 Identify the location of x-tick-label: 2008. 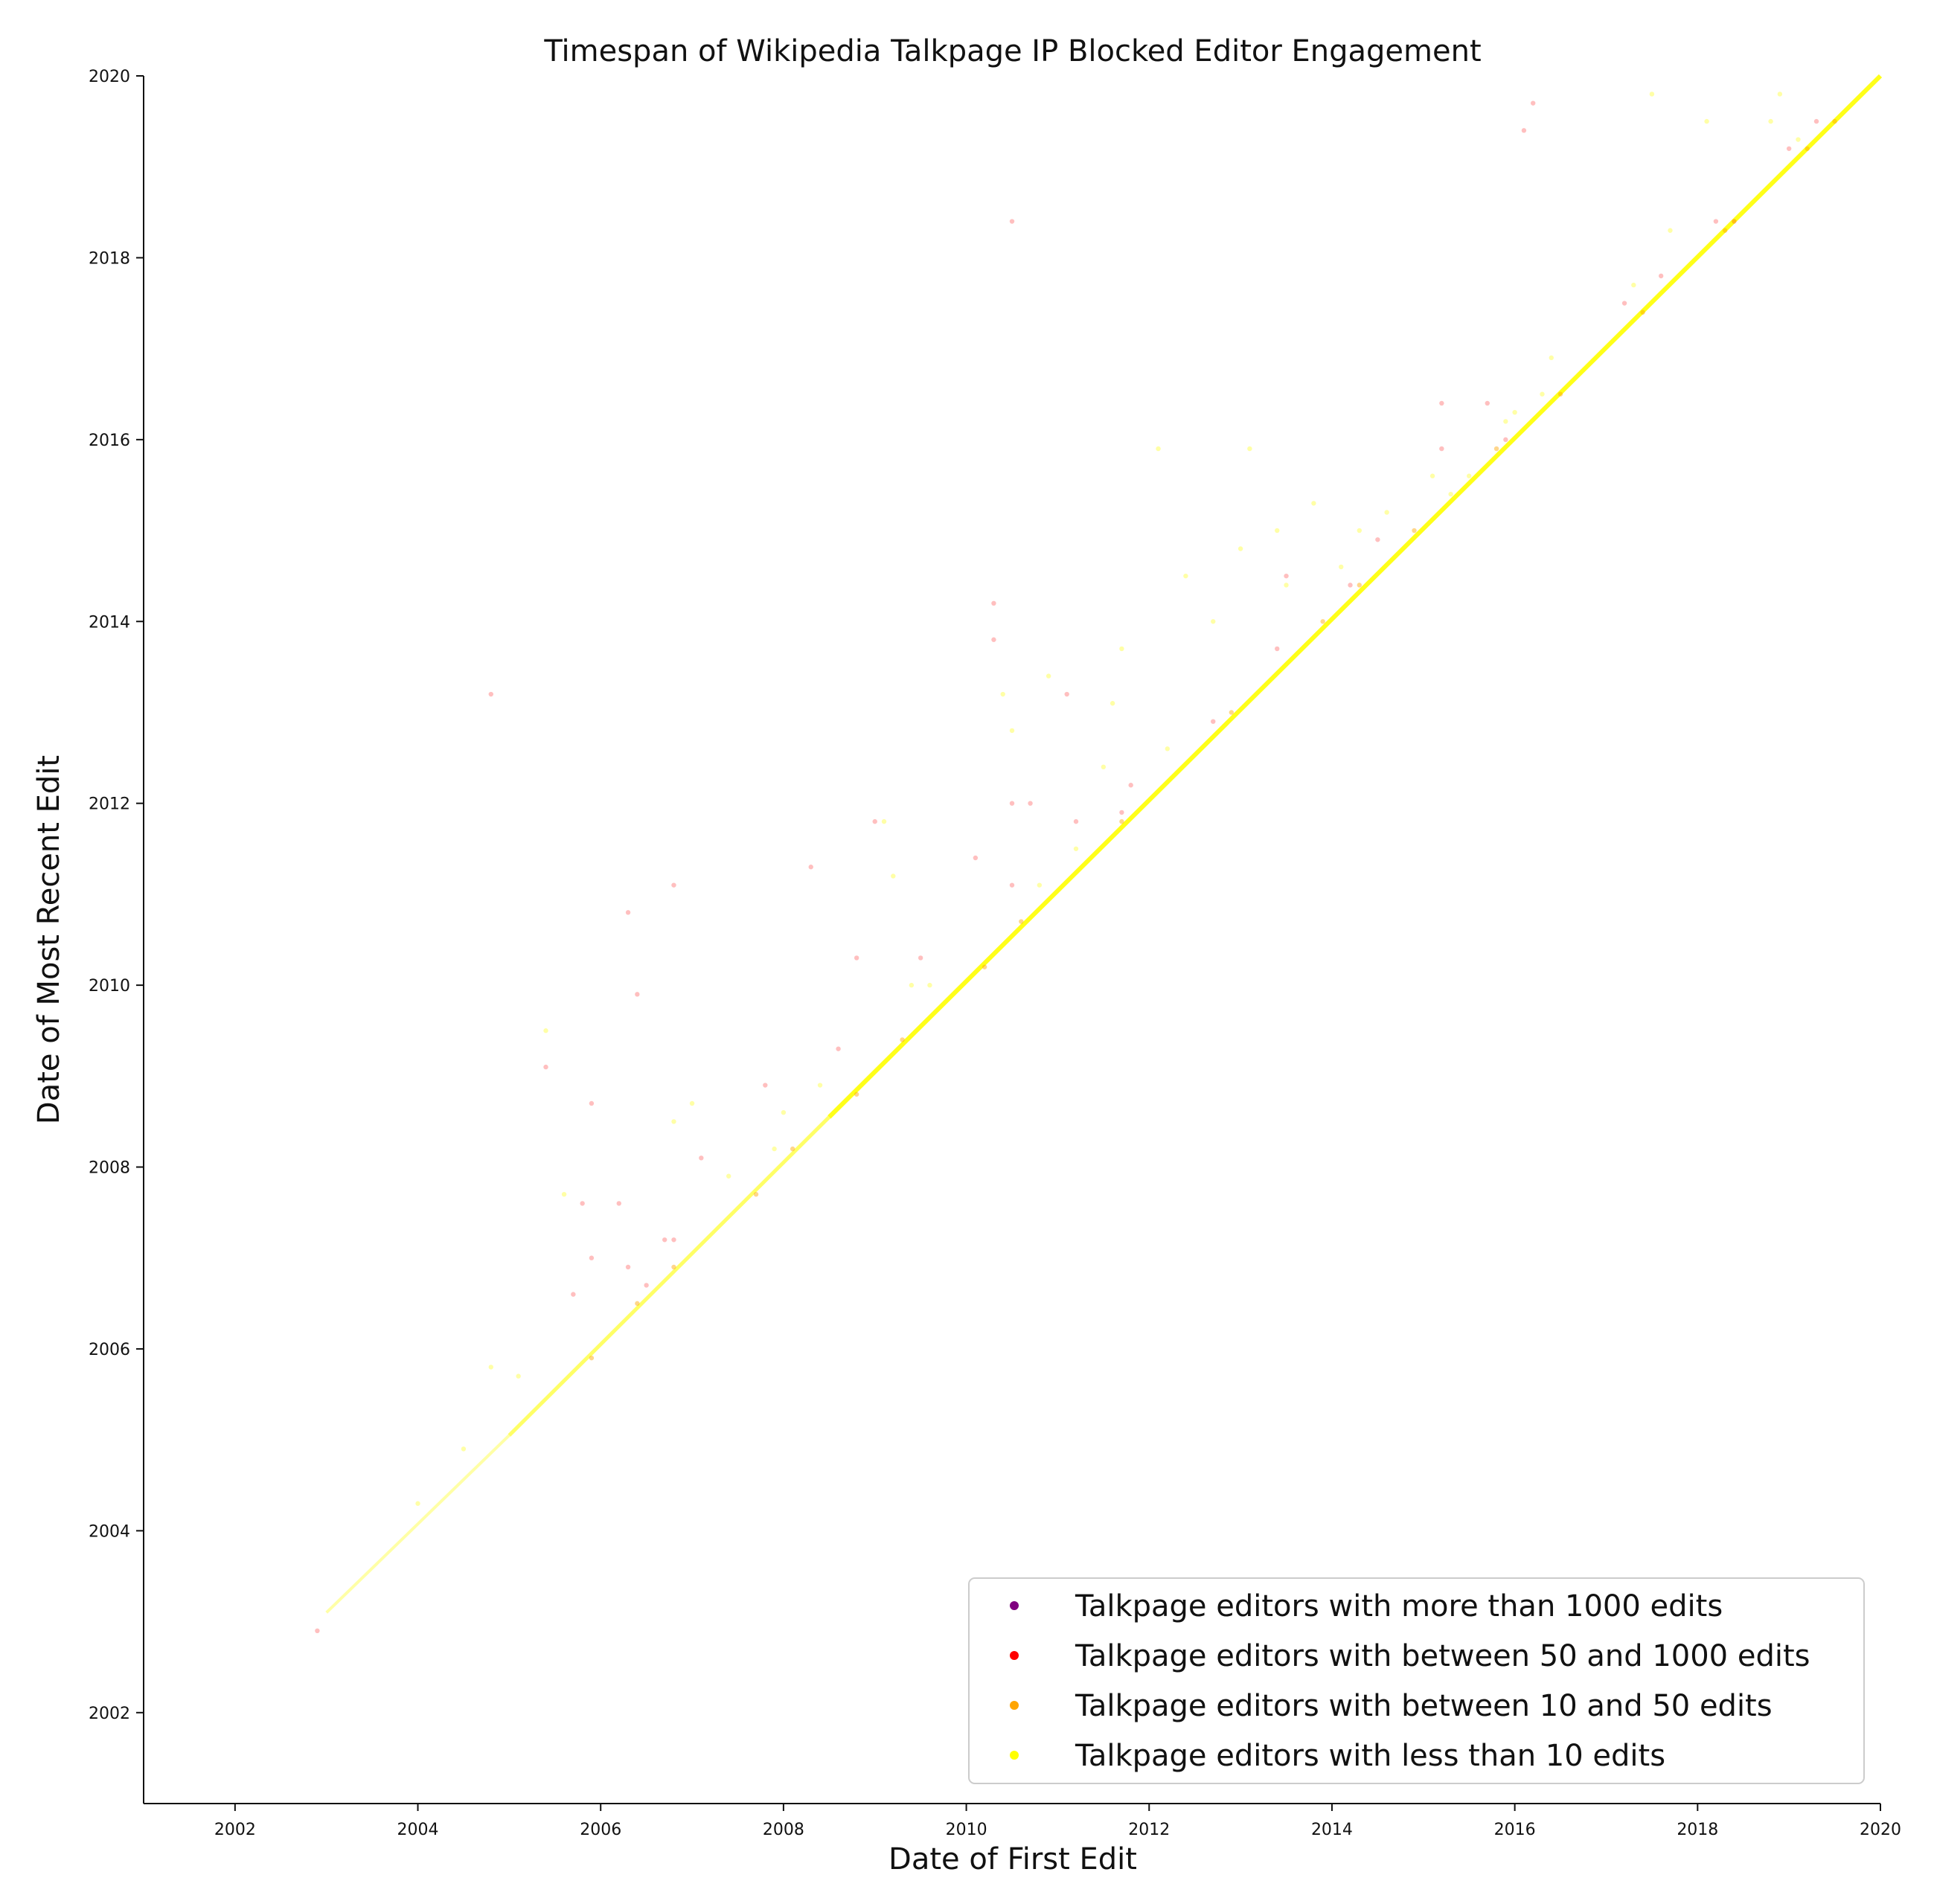
(783, 1830).